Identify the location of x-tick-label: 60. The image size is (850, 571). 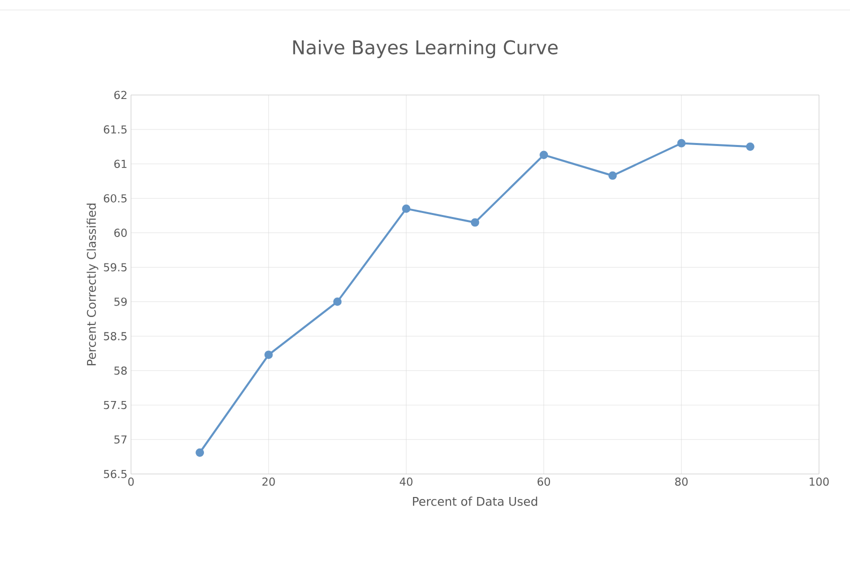
(544, 482).